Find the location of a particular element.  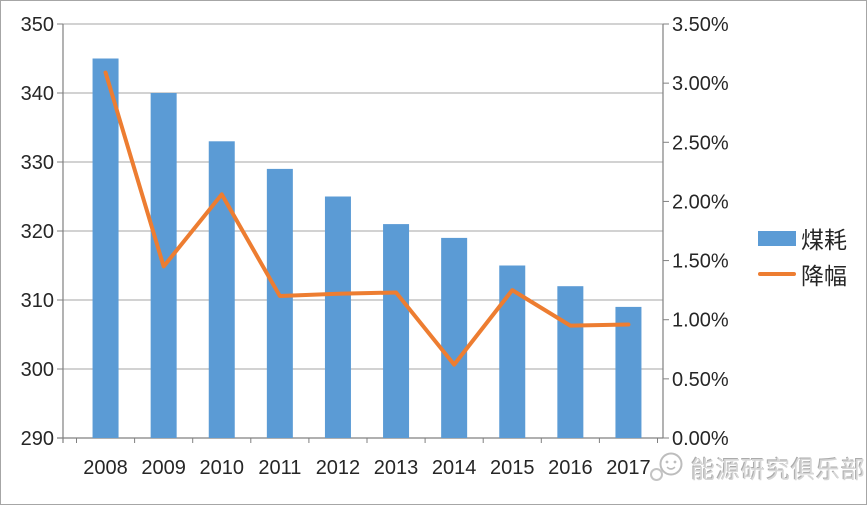

right-axis-label: 2.00% is located at coordinates (700, 202).